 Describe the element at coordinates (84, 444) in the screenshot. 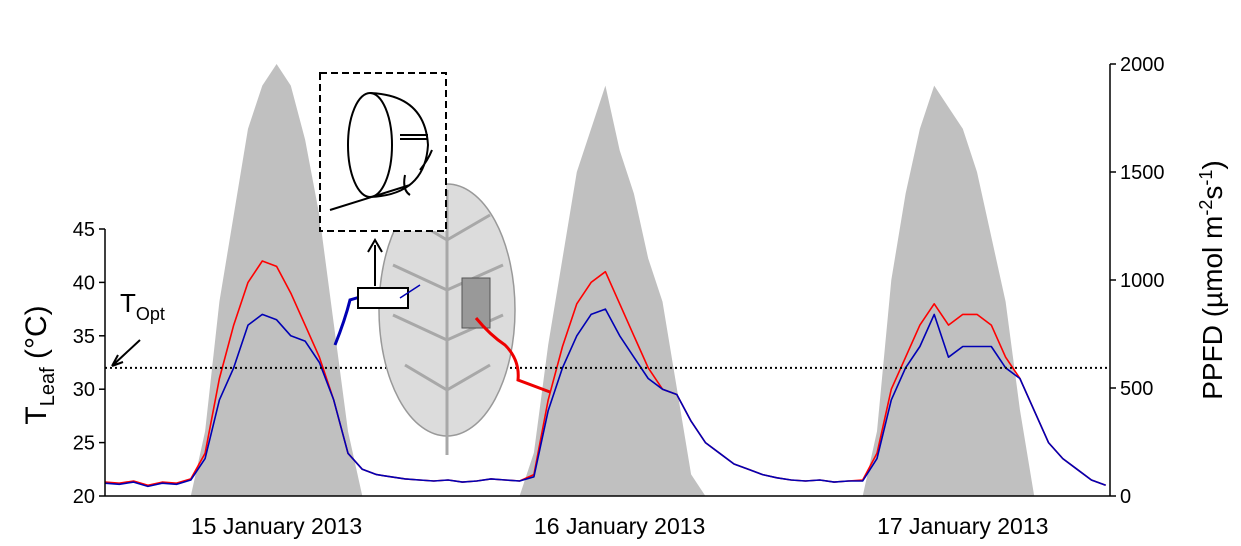

I see `y-tick-label: 25` at that location.